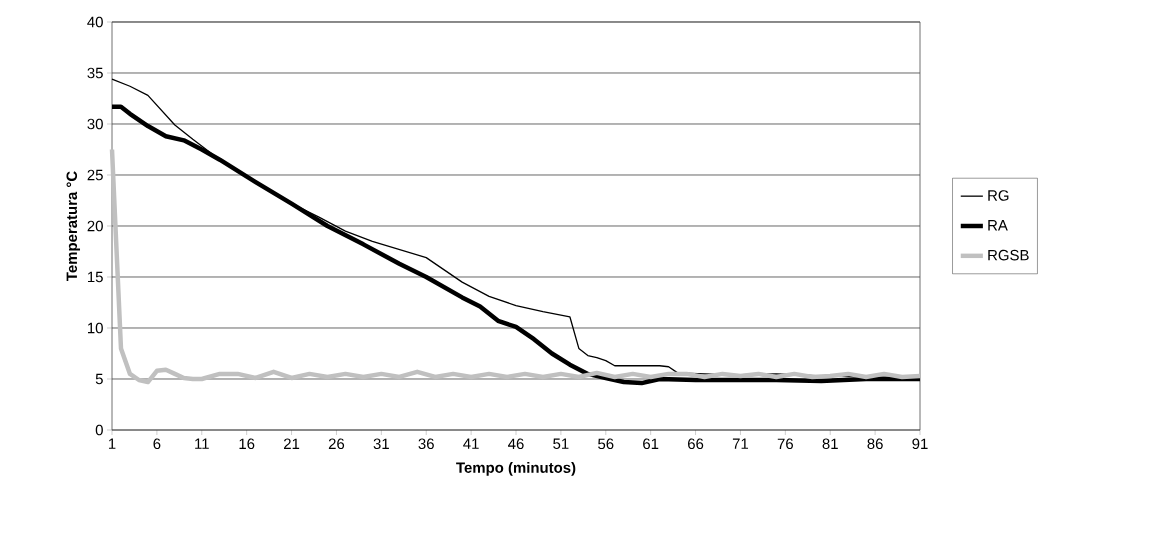  Describe the element at coordinates (95, 73) in the screenshot. I see `y-tick-label: 35` at that location.